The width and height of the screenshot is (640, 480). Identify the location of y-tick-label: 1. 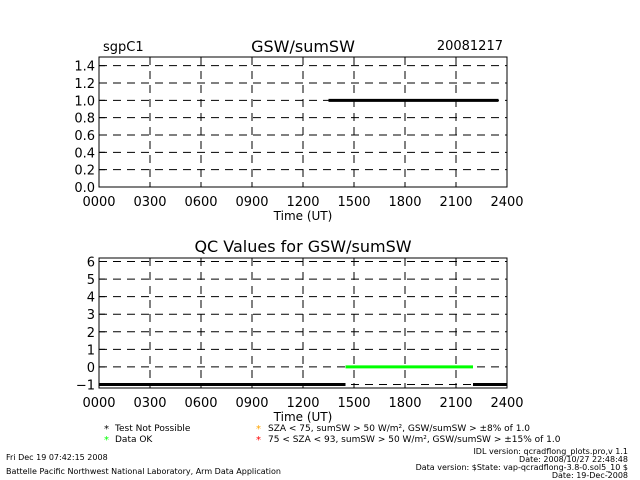
(91, 350).